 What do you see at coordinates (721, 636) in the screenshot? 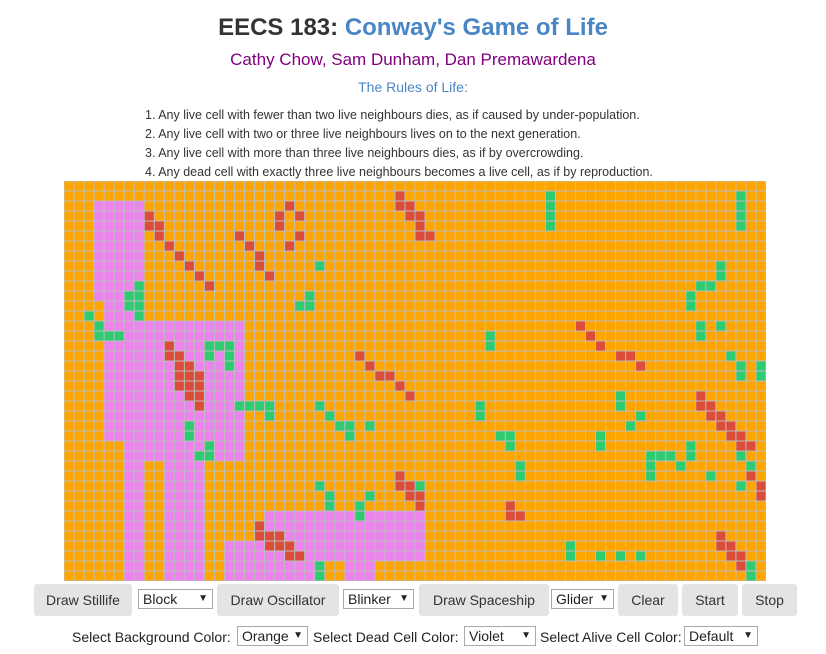
I see `alive-cell-color-select: Default ▼` at bounding box center [721, 636].